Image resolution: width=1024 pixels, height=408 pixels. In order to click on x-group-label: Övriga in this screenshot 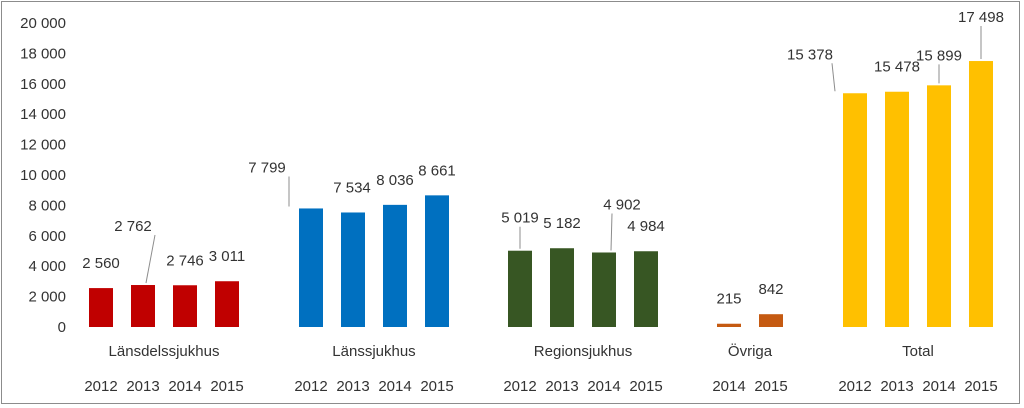, I will do `click(750, 351)`.